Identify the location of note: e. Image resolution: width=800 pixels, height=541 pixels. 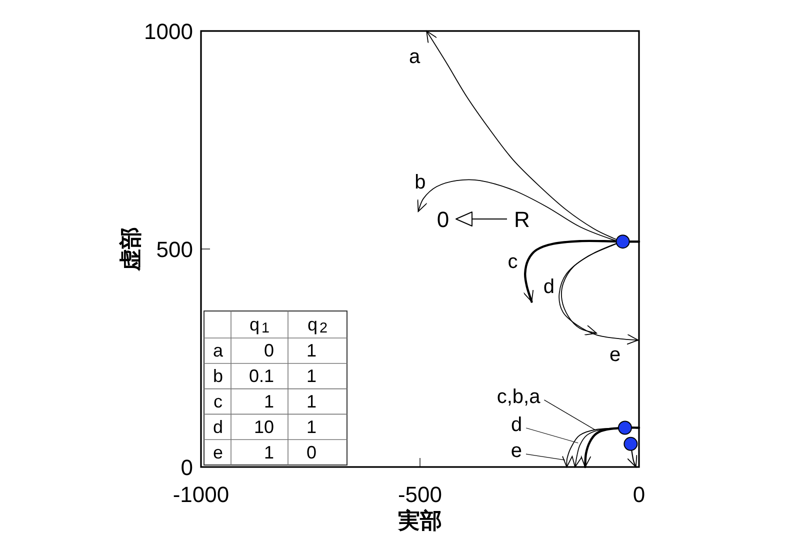
(516, 451).